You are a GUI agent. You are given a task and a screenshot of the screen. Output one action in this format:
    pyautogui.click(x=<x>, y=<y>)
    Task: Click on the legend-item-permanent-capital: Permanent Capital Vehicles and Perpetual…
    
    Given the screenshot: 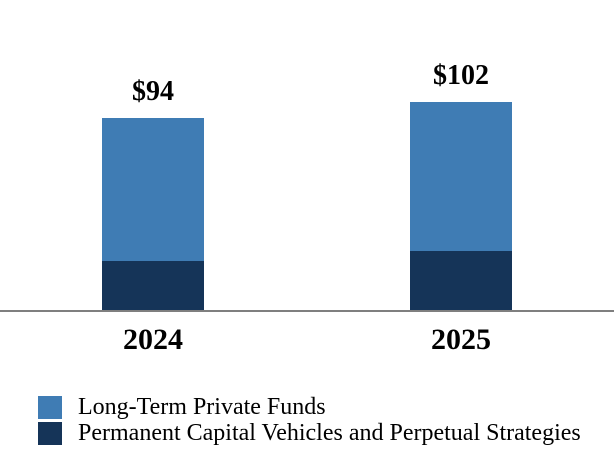 What is the action you would take?
    pyautogui.click(x=309, y=433)
    